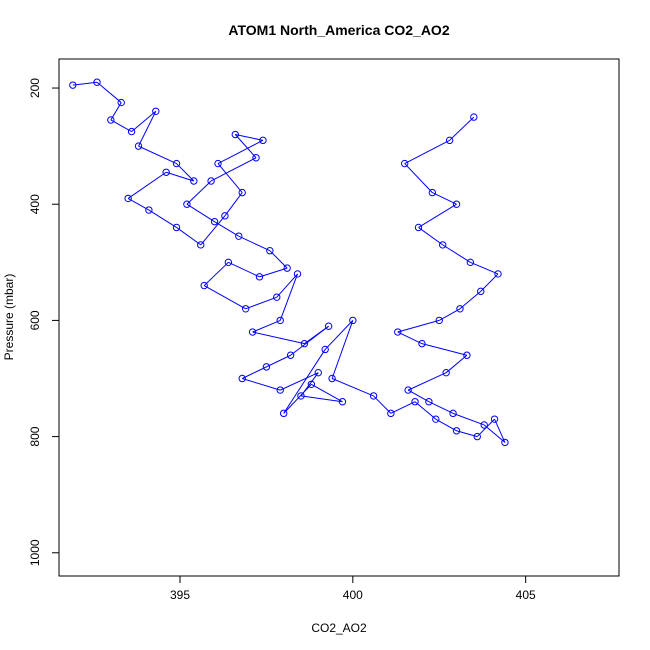  Describe the element at coordinates (353, 595) in the screenshot. I see `x-tick-label: 400` at that location.